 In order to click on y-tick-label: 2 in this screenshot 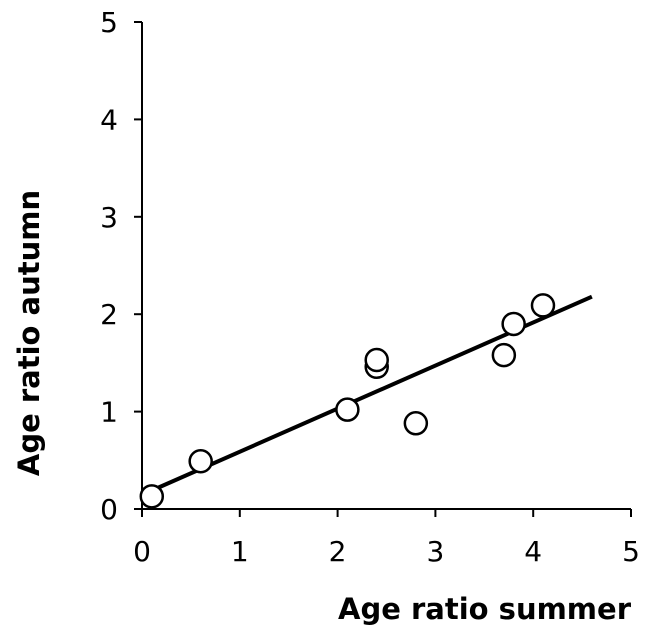, I will do `click(109, 314)`.